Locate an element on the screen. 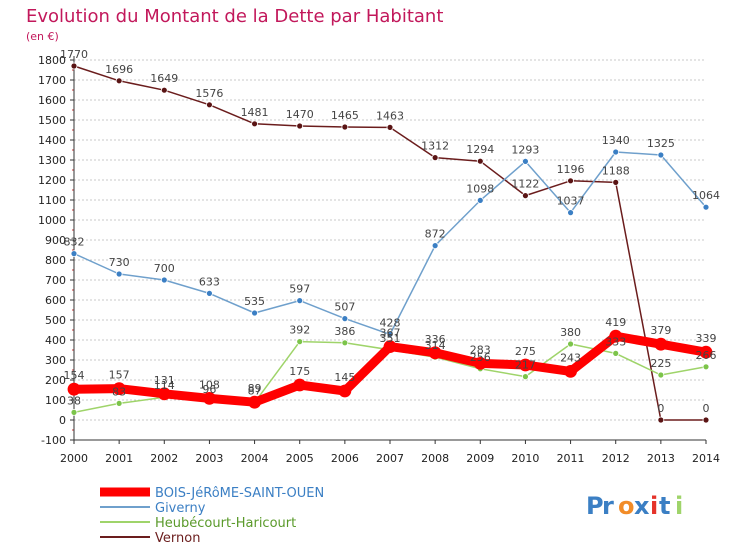 This screenshot has height=550, width=750. data-label: 1465 is located at coordinates (345, 115).